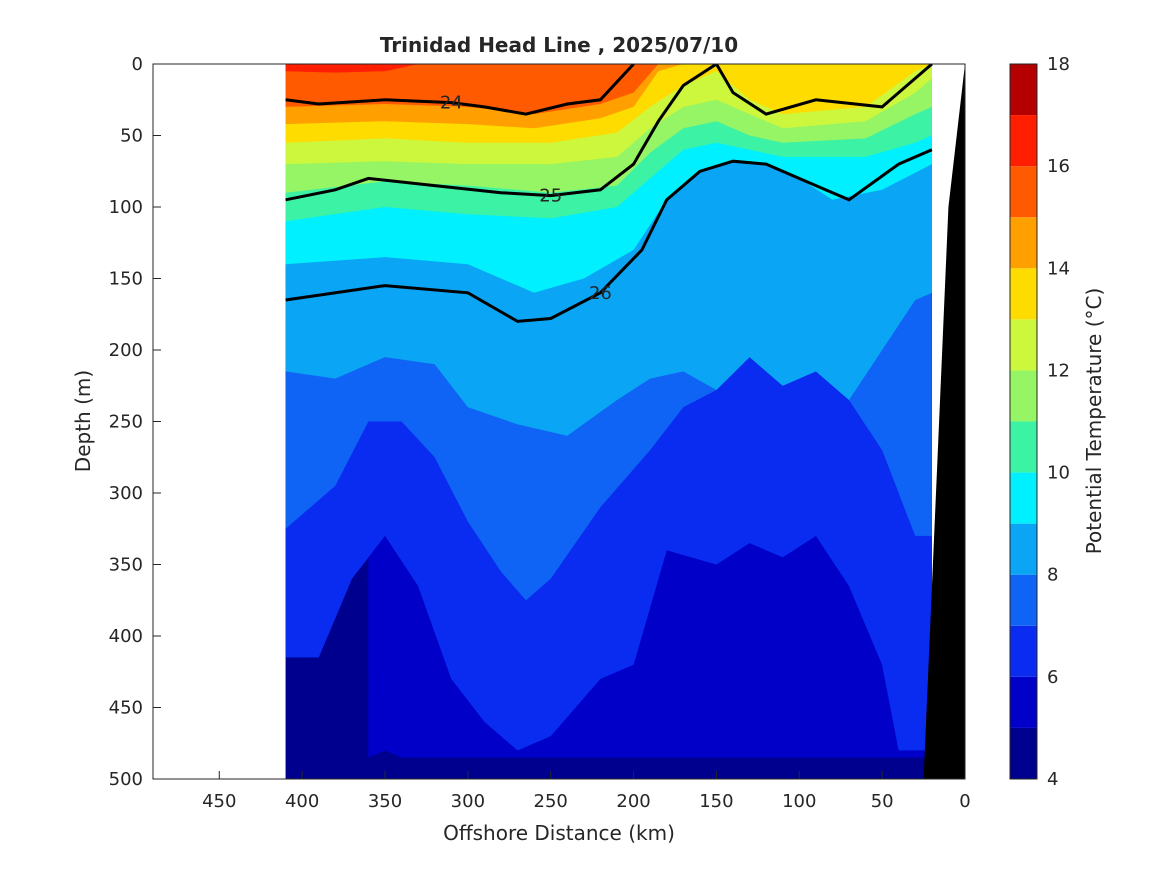 The image size is (1167, 875). I want to click on colorbar-tick-label: 10, so click(1058, 473).